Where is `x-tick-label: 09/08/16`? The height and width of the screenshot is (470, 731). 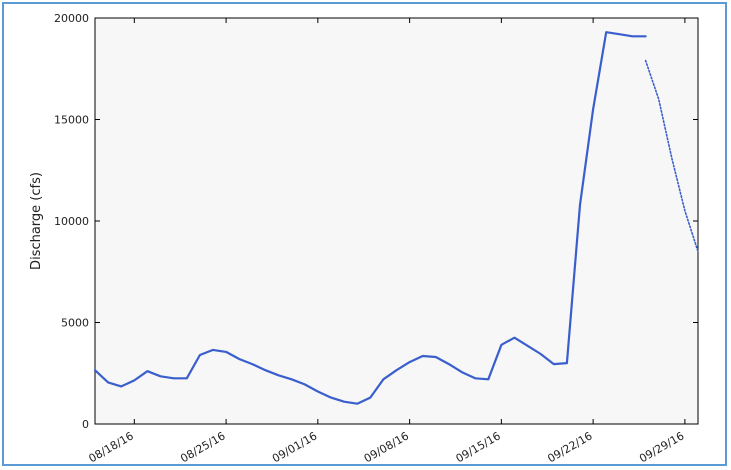 x-tick-label: 09/08/16 is located at coordinates (386, 447).